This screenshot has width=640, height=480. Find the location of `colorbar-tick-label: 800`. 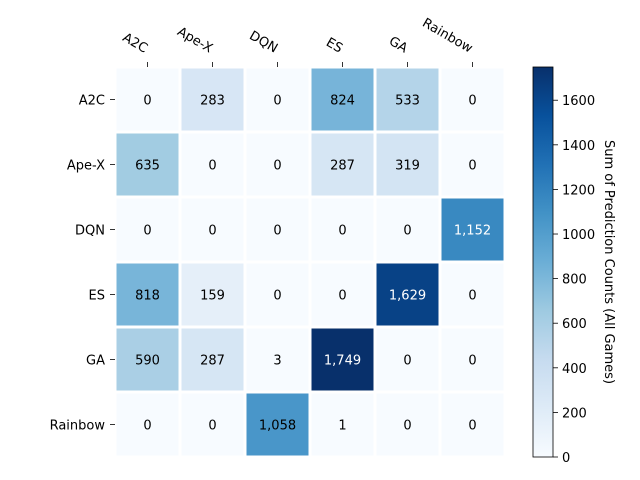

colorbar-tick-label: 800 is located at coordinates (574, 280).